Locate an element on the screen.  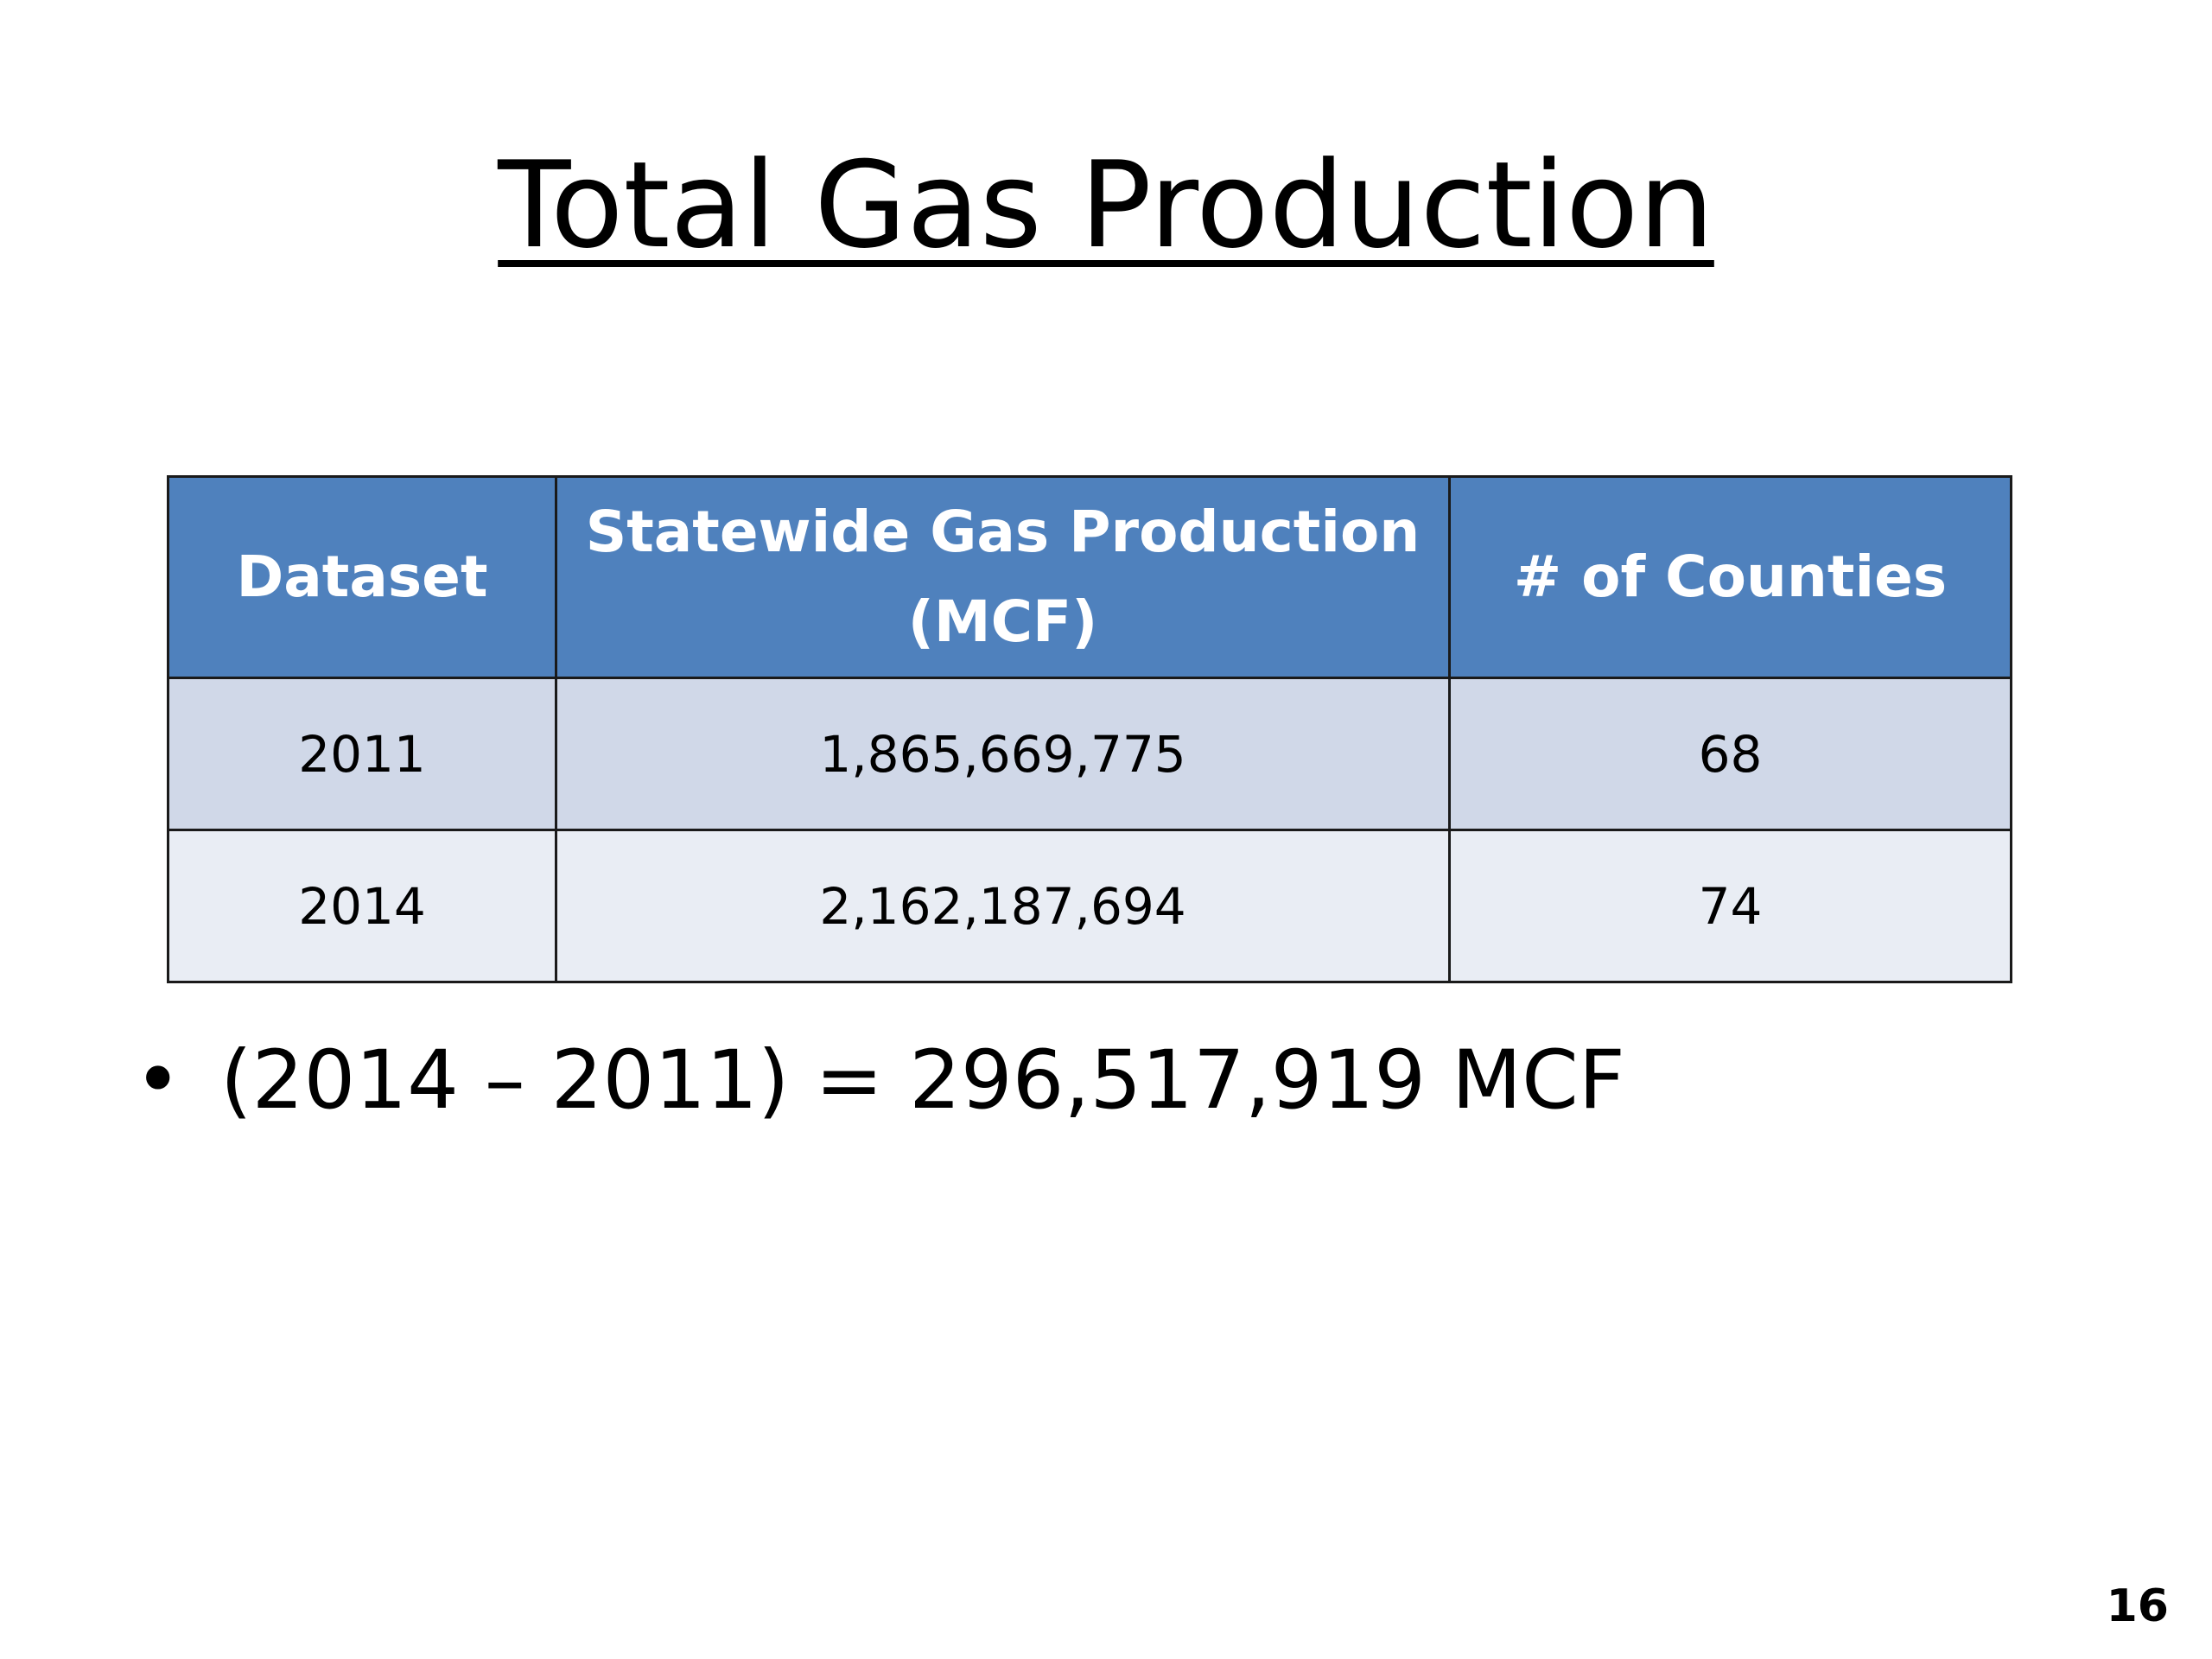
cell-county-count: 68 is located at coordinates (1730, 754).